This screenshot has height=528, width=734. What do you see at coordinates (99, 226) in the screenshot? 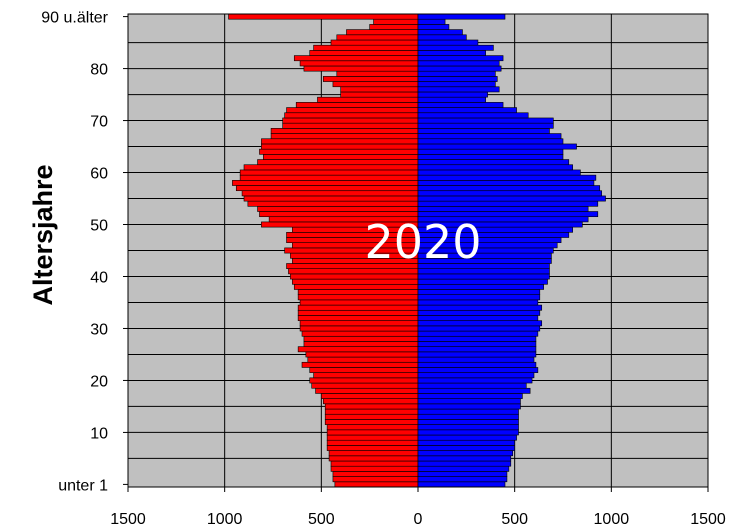
I see `y-tick-label: 50` at bounding box center [99, 226].